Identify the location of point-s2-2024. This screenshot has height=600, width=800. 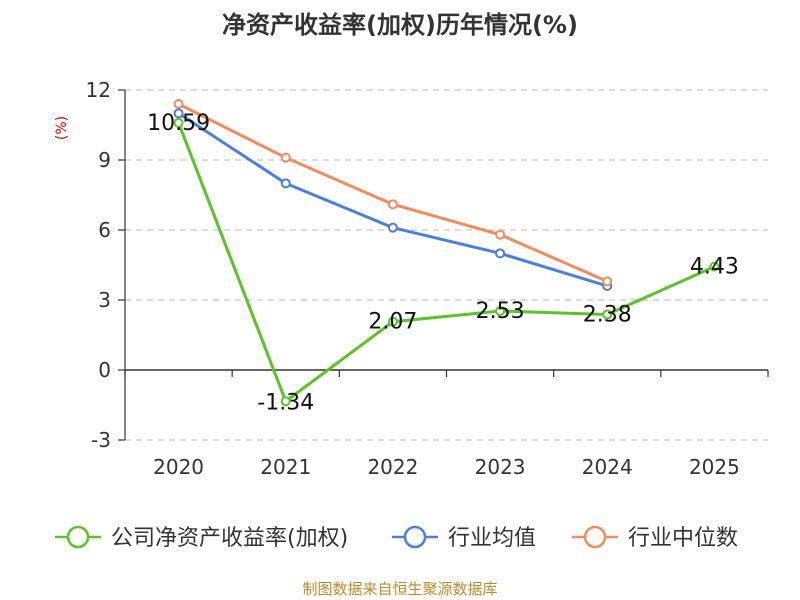
(607, 281).